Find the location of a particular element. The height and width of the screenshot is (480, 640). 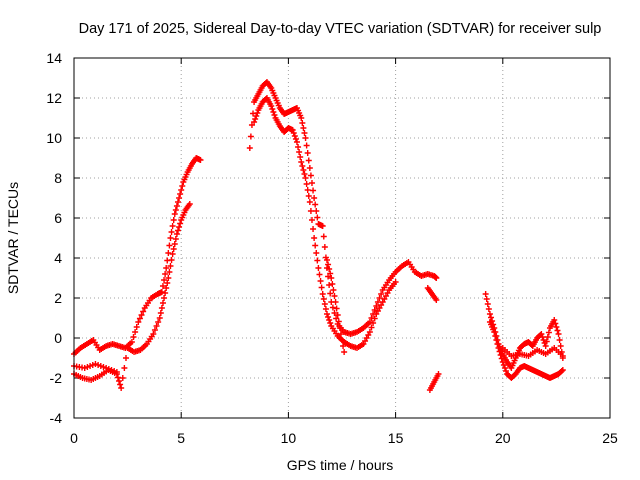

x-tick-label: 25 is located at coordinates (610, 438).